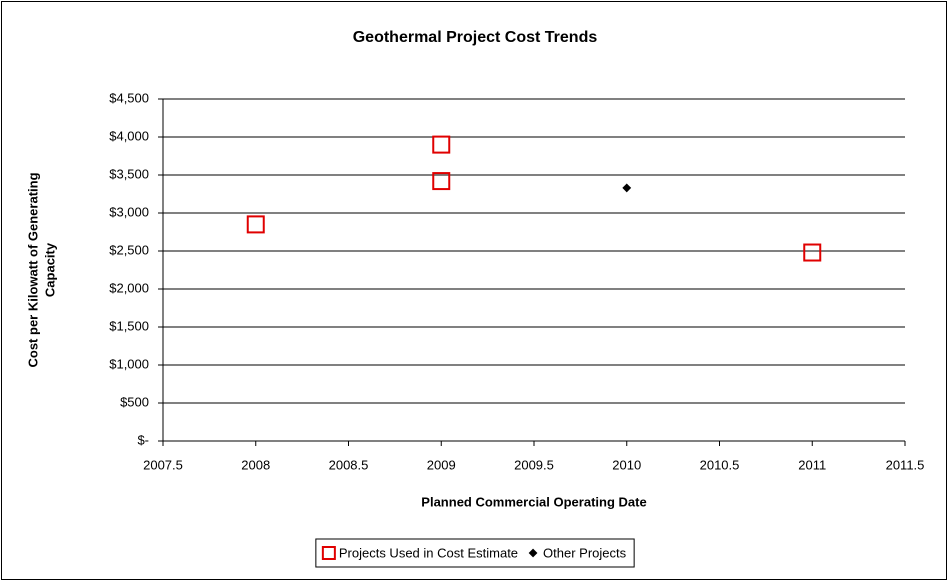 This screenshot has width=949, height=582. I want to click on x-tick-label: 2007.5, so click(163, 464).